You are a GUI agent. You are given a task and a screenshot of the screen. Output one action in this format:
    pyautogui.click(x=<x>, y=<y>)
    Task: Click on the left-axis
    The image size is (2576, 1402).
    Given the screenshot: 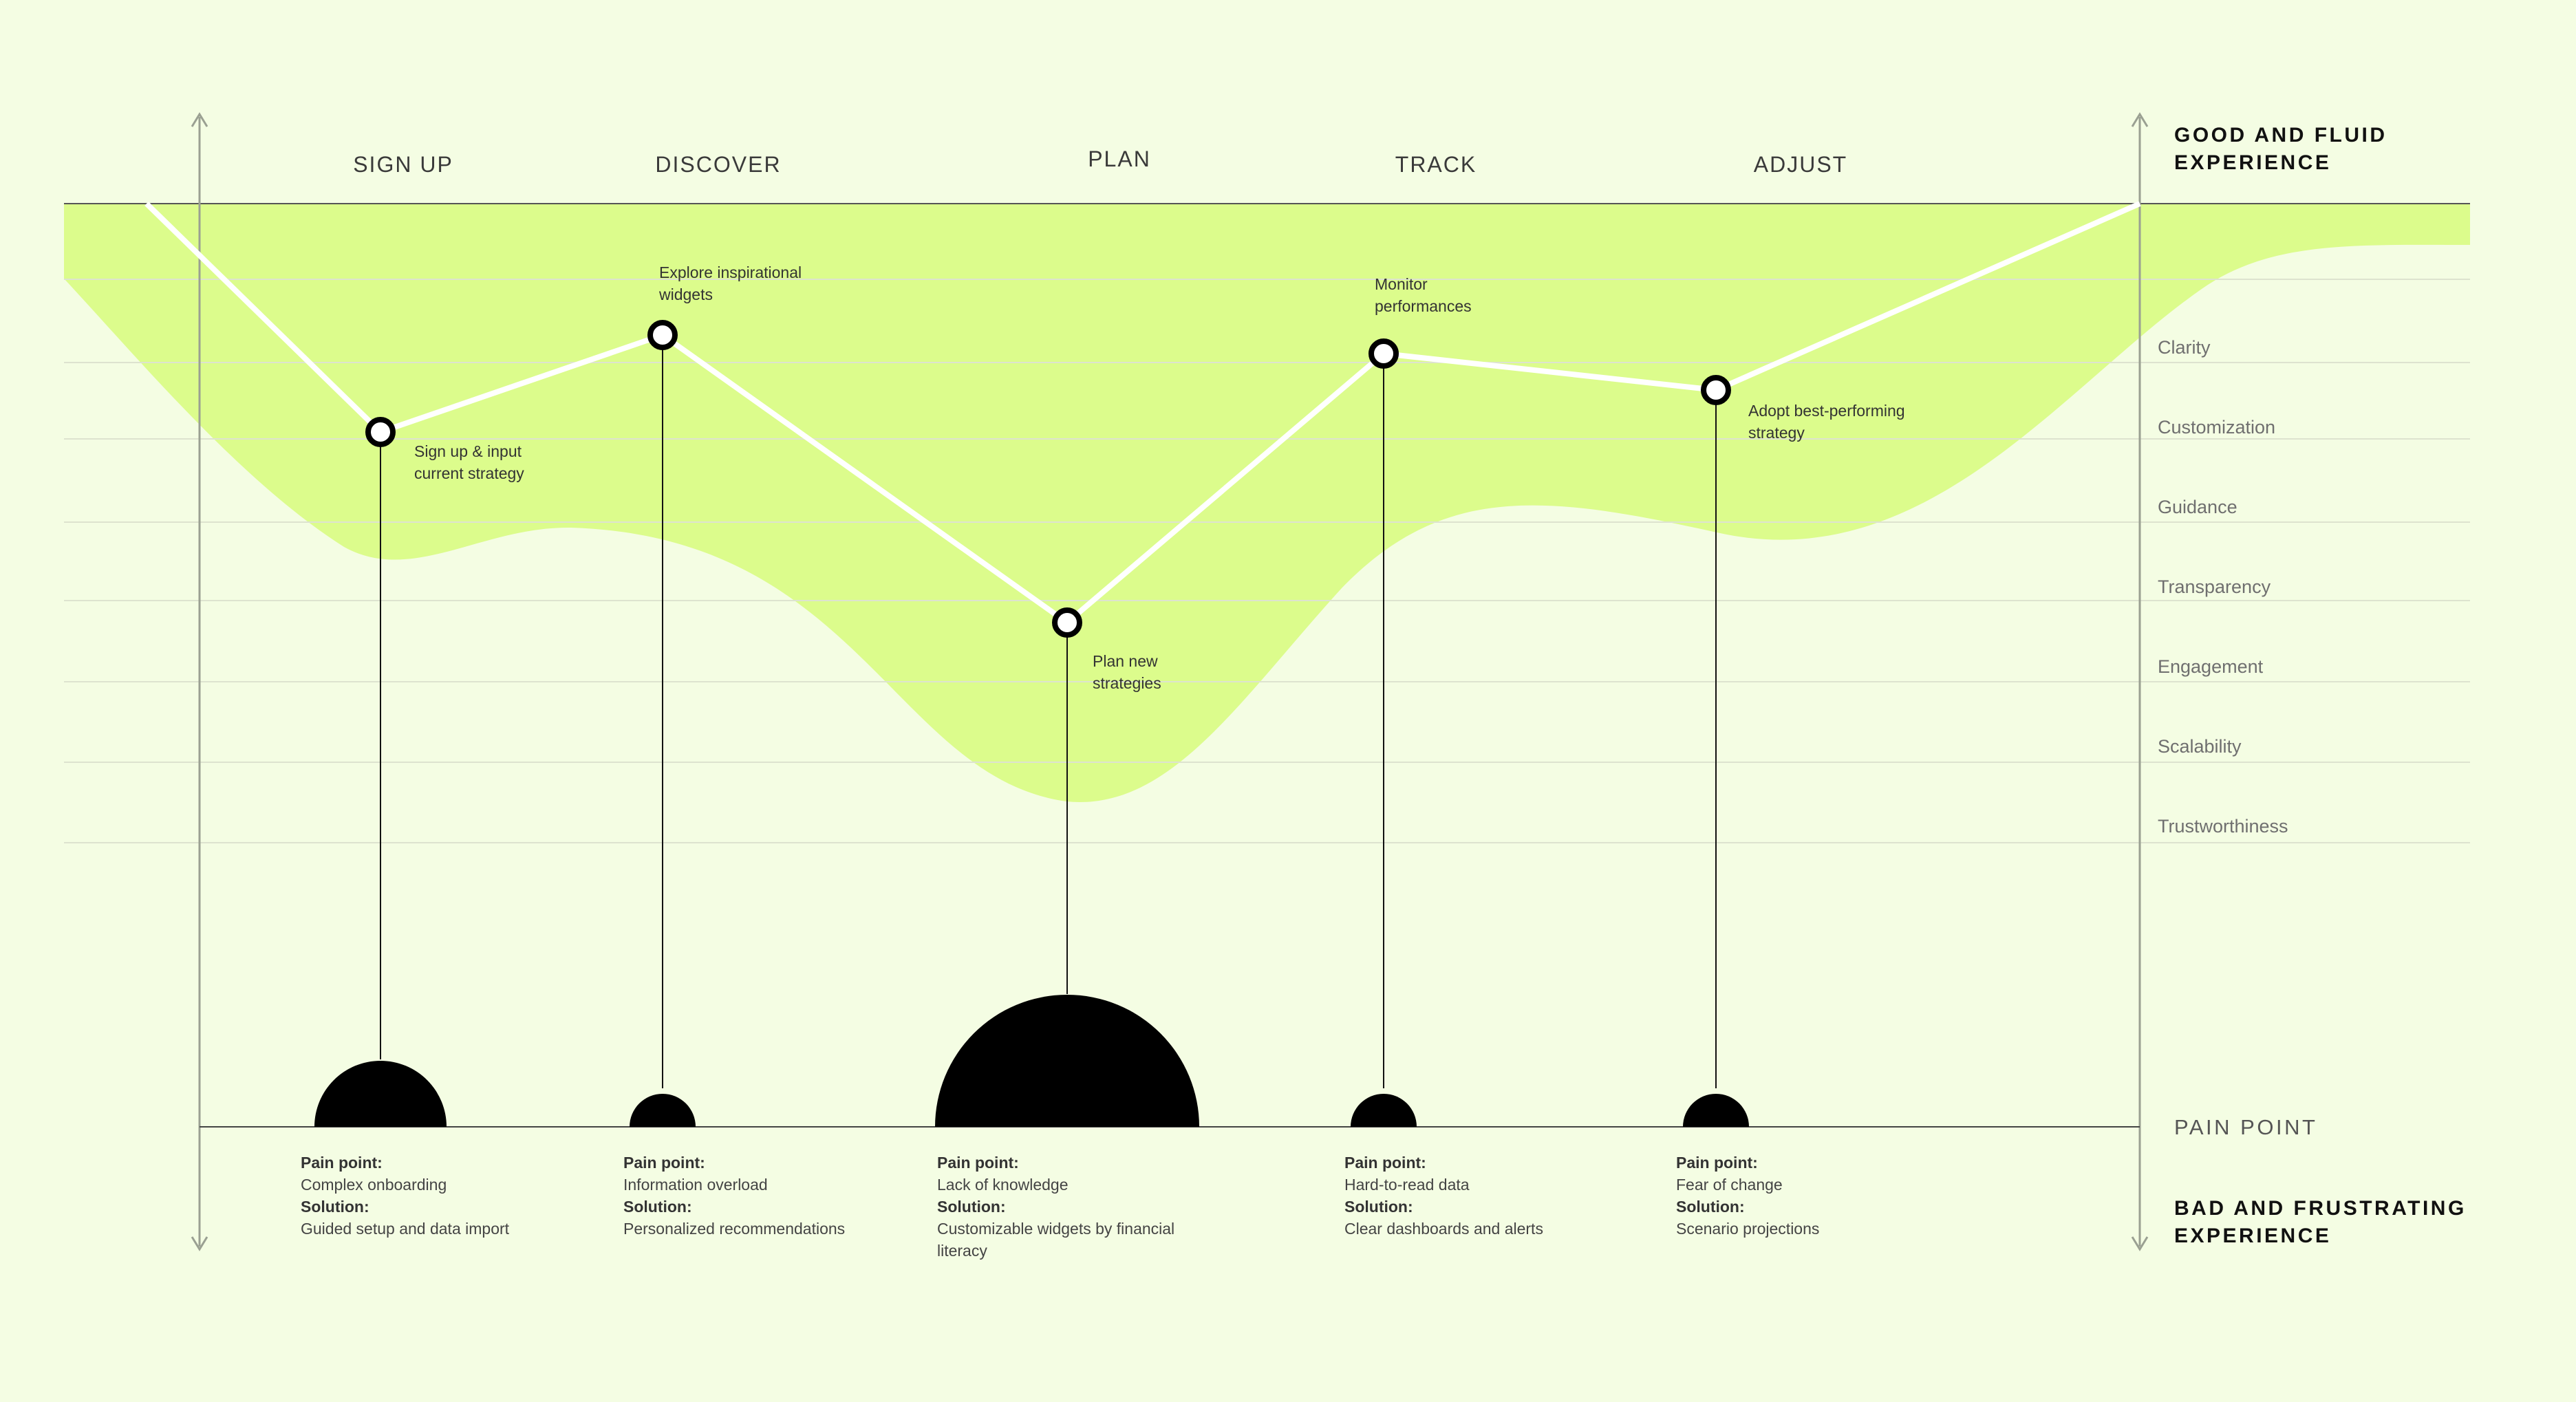 What is the action you would take?
    pyautogui.click(x=199, y=681)
    